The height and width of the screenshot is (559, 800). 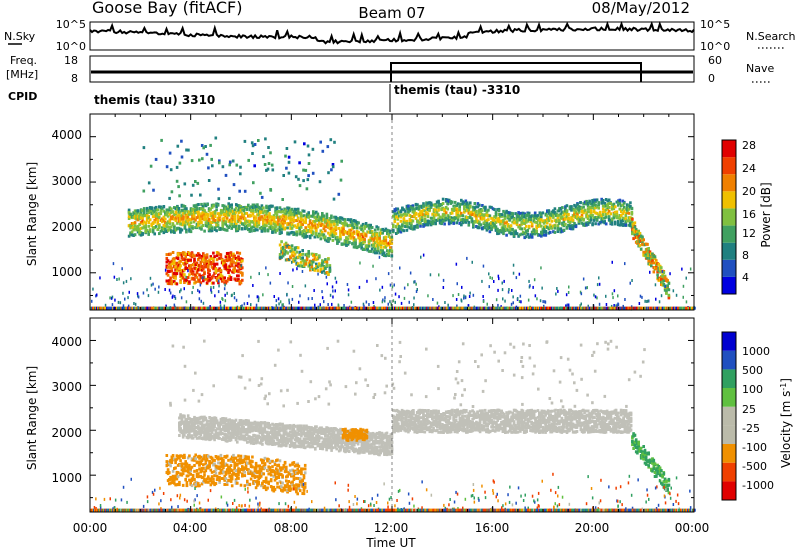 I want to click on nsky-tick-top: 10^5, so click(x=71, y=24).